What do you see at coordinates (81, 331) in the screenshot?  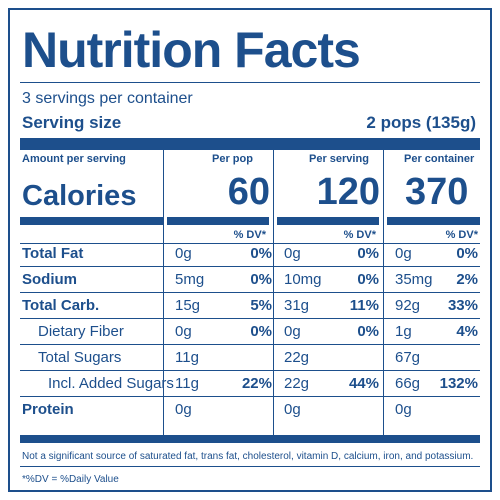 I see `nutrient-name: Dietary Fiber` at bounding box center [81, 331].